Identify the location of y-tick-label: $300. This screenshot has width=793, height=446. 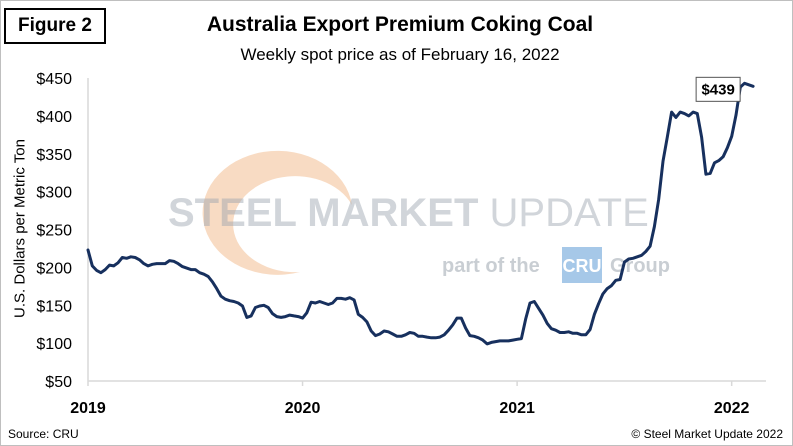
(54, 193).